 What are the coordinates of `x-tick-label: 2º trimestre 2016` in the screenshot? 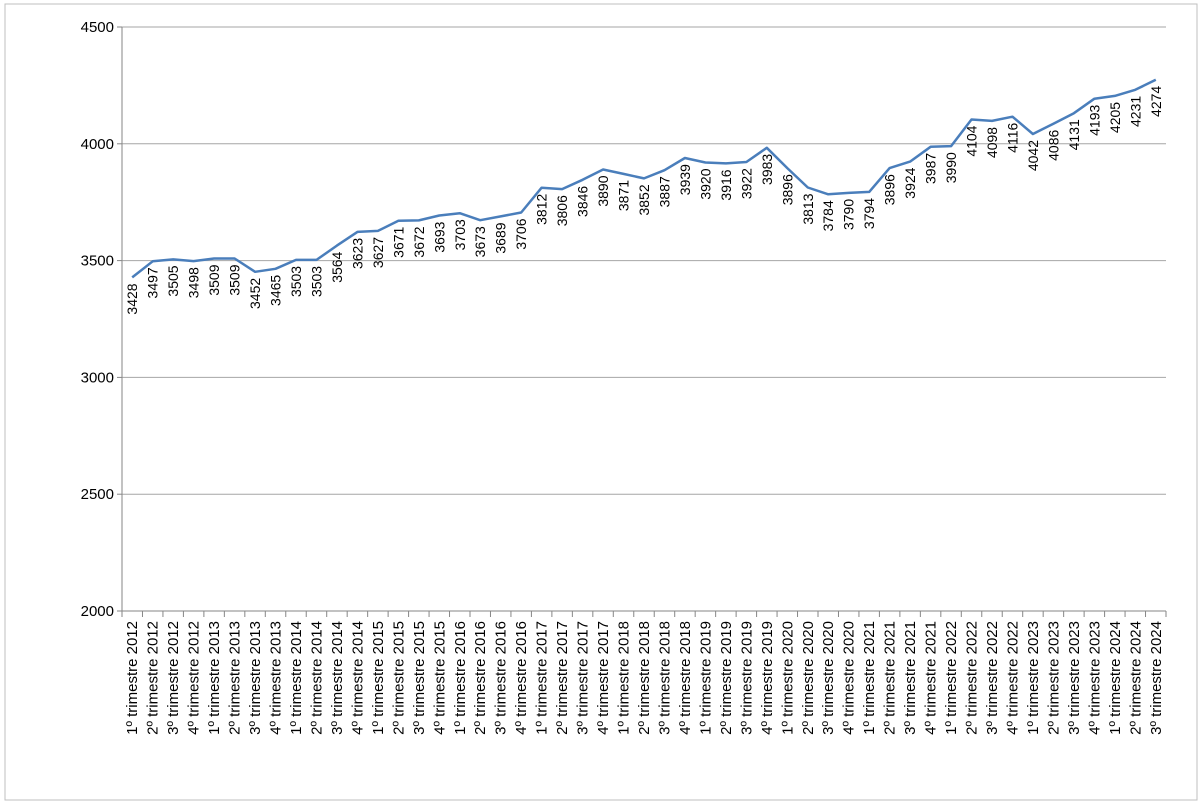 It's located at (480, 678).